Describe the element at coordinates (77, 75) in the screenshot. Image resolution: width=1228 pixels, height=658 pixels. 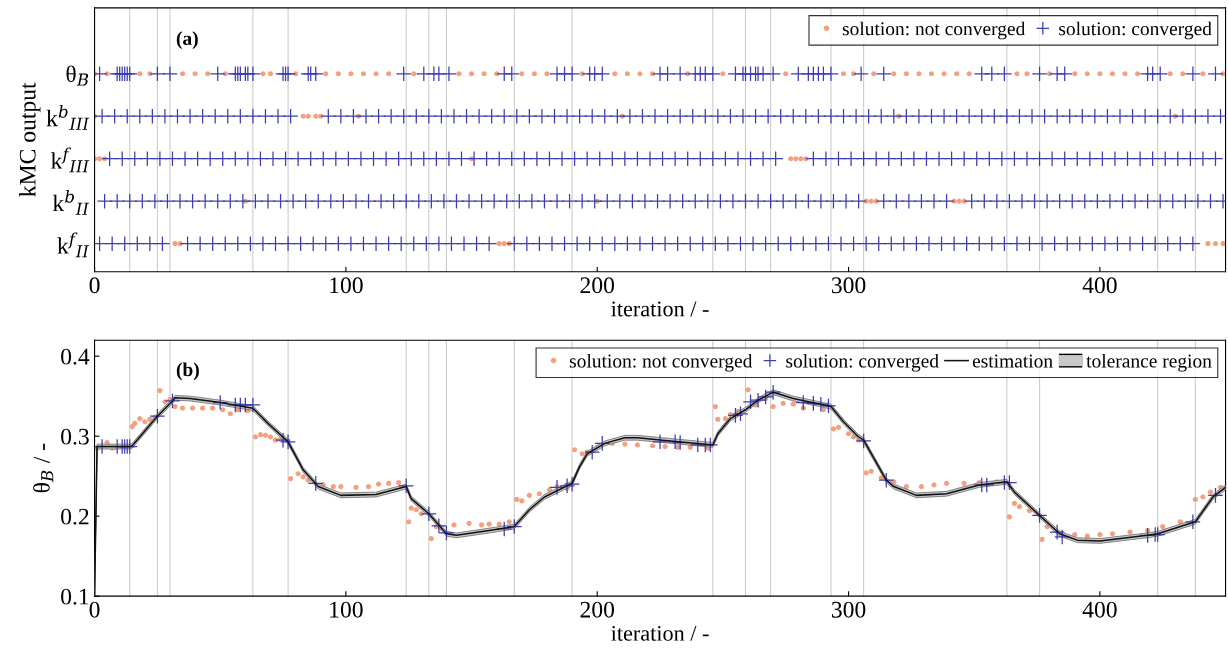
I see `y-tick-label: θ$_{B}$` at that location.